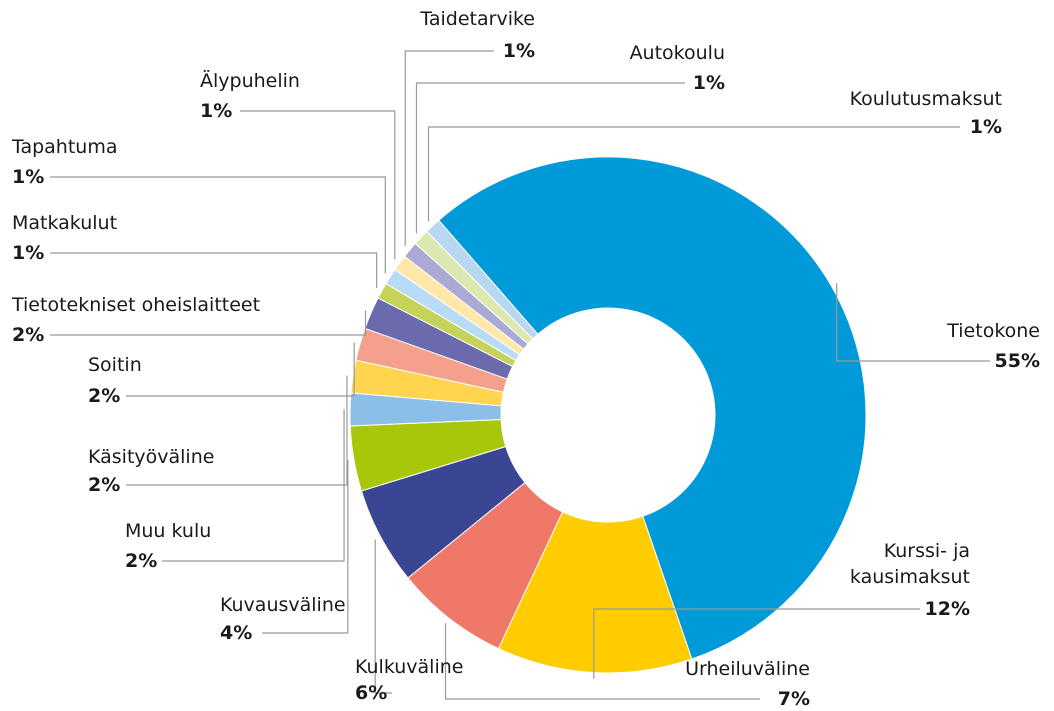 This screenshot has width=1054, height=711. I want to click on slice-label: Kurssi- ja kausimaksut, so click(909, 564).